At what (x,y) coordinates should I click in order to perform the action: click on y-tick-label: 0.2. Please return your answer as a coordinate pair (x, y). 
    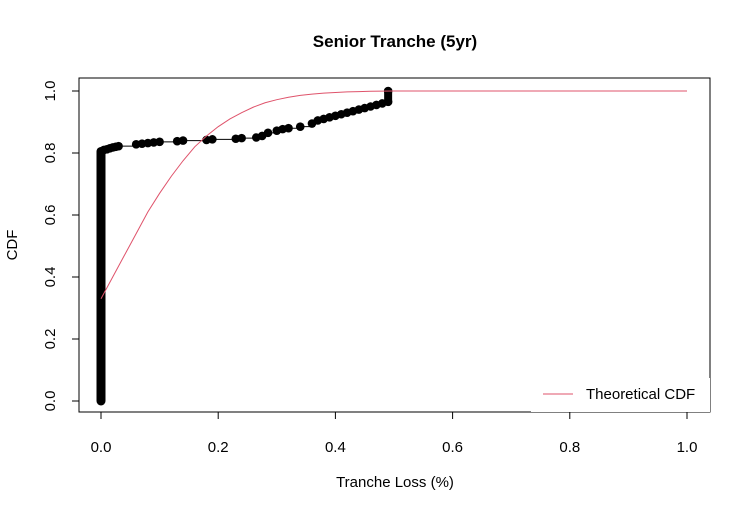
    Looking at the image, I should click on (50, 339).